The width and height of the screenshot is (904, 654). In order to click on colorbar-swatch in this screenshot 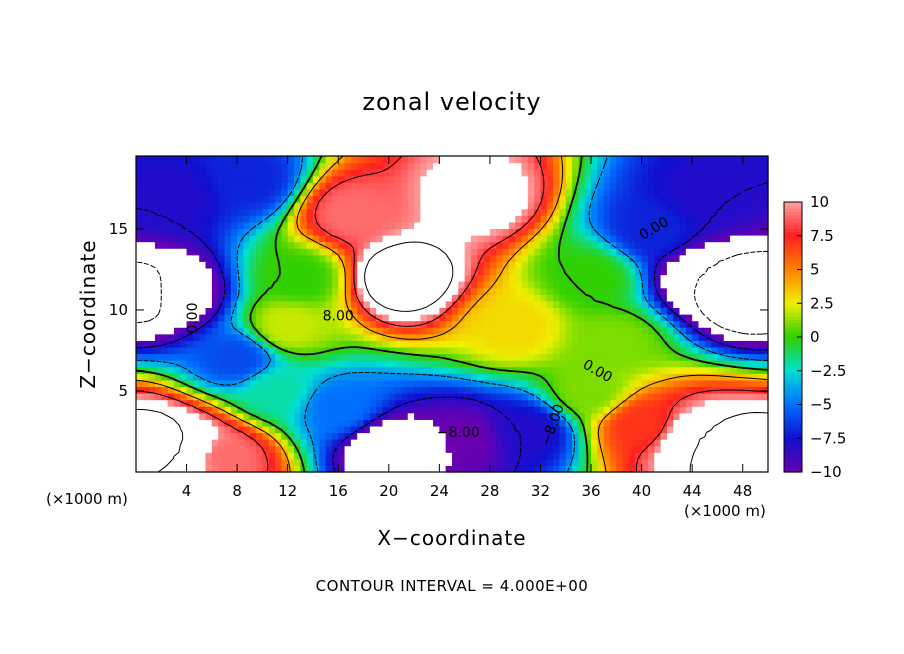, I will do `click(793, 460)`.